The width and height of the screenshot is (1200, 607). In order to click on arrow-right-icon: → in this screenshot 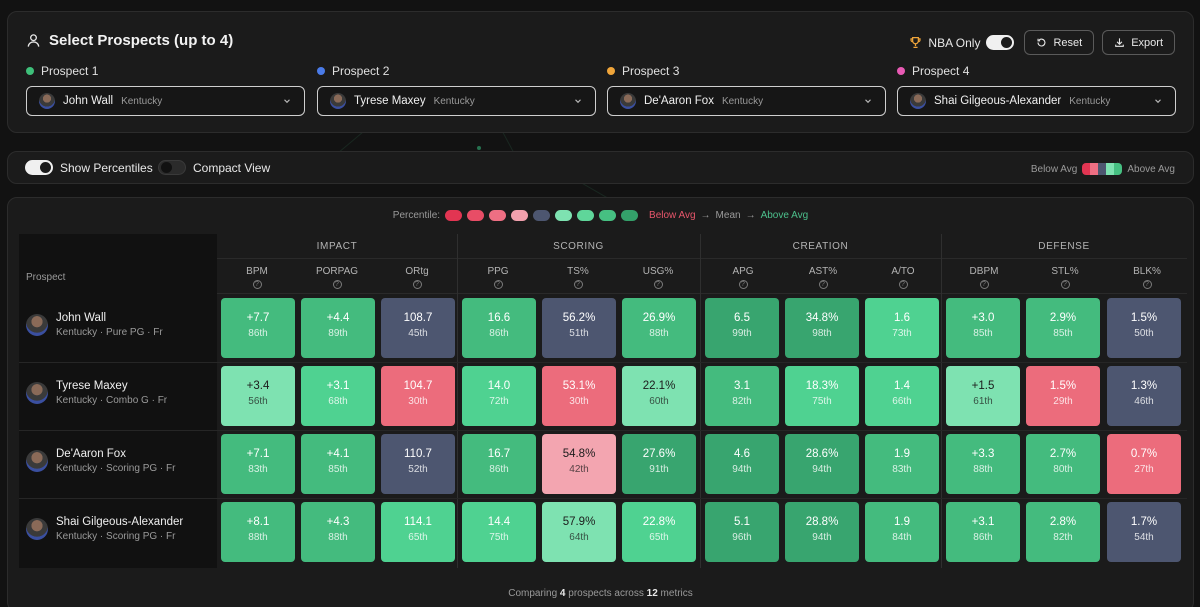, I will do `click(750, 215)`.